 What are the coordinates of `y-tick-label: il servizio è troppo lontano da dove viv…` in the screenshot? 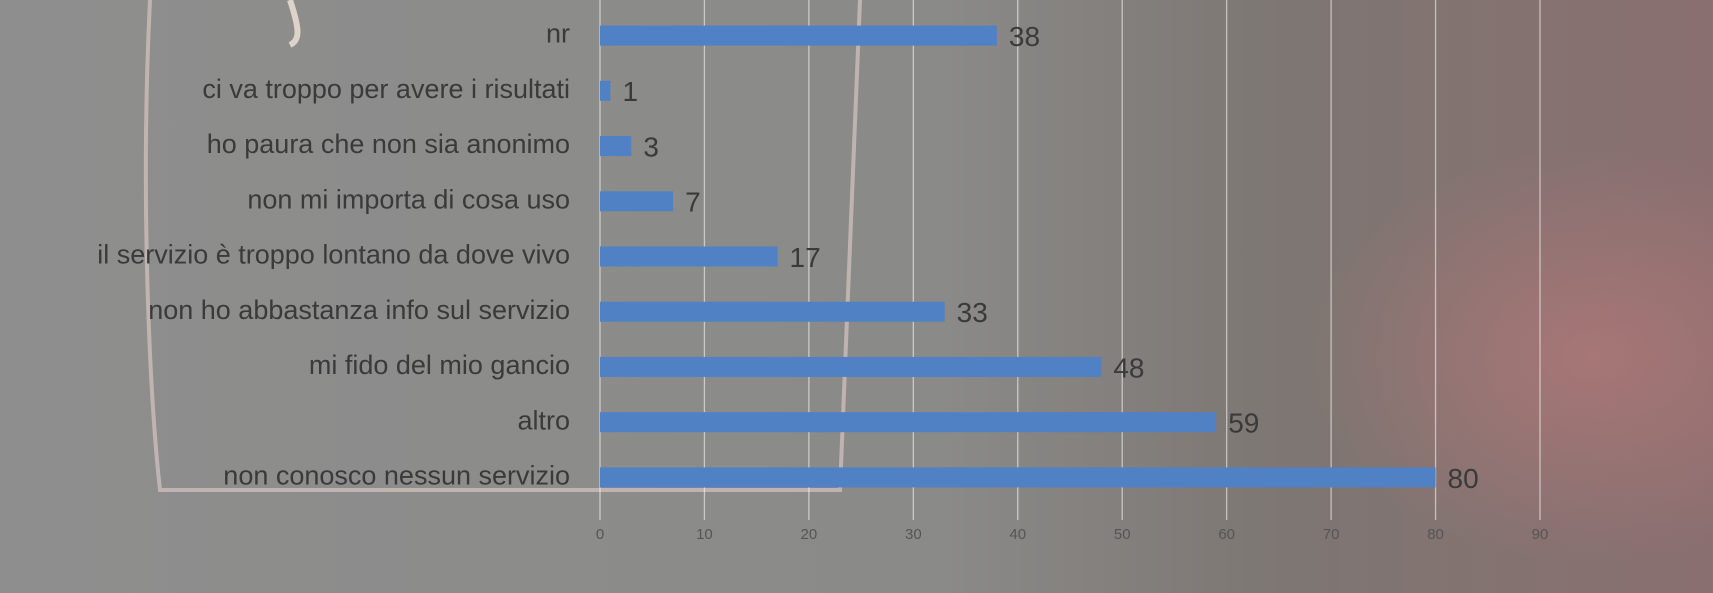 It's located at (333, 255).